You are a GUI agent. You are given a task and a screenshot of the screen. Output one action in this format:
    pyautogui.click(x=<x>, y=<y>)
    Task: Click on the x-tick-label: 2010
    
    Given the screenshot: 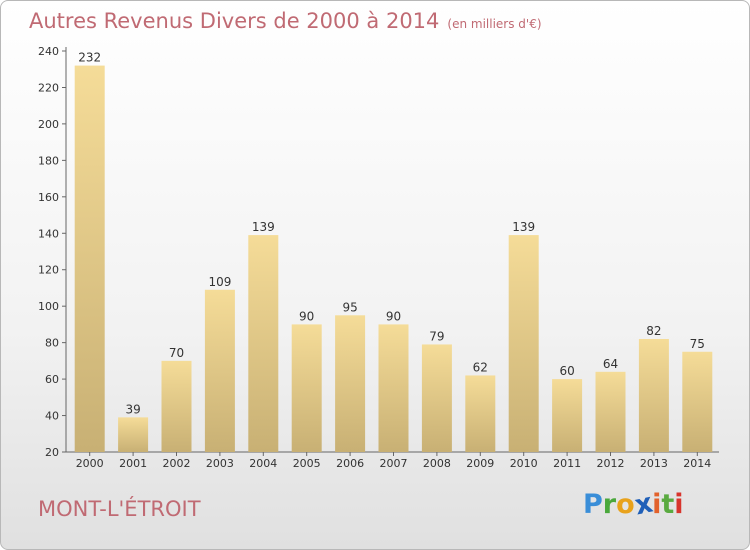 What is the action you would take?
    pyautogui.click(x=524, y=463)
    